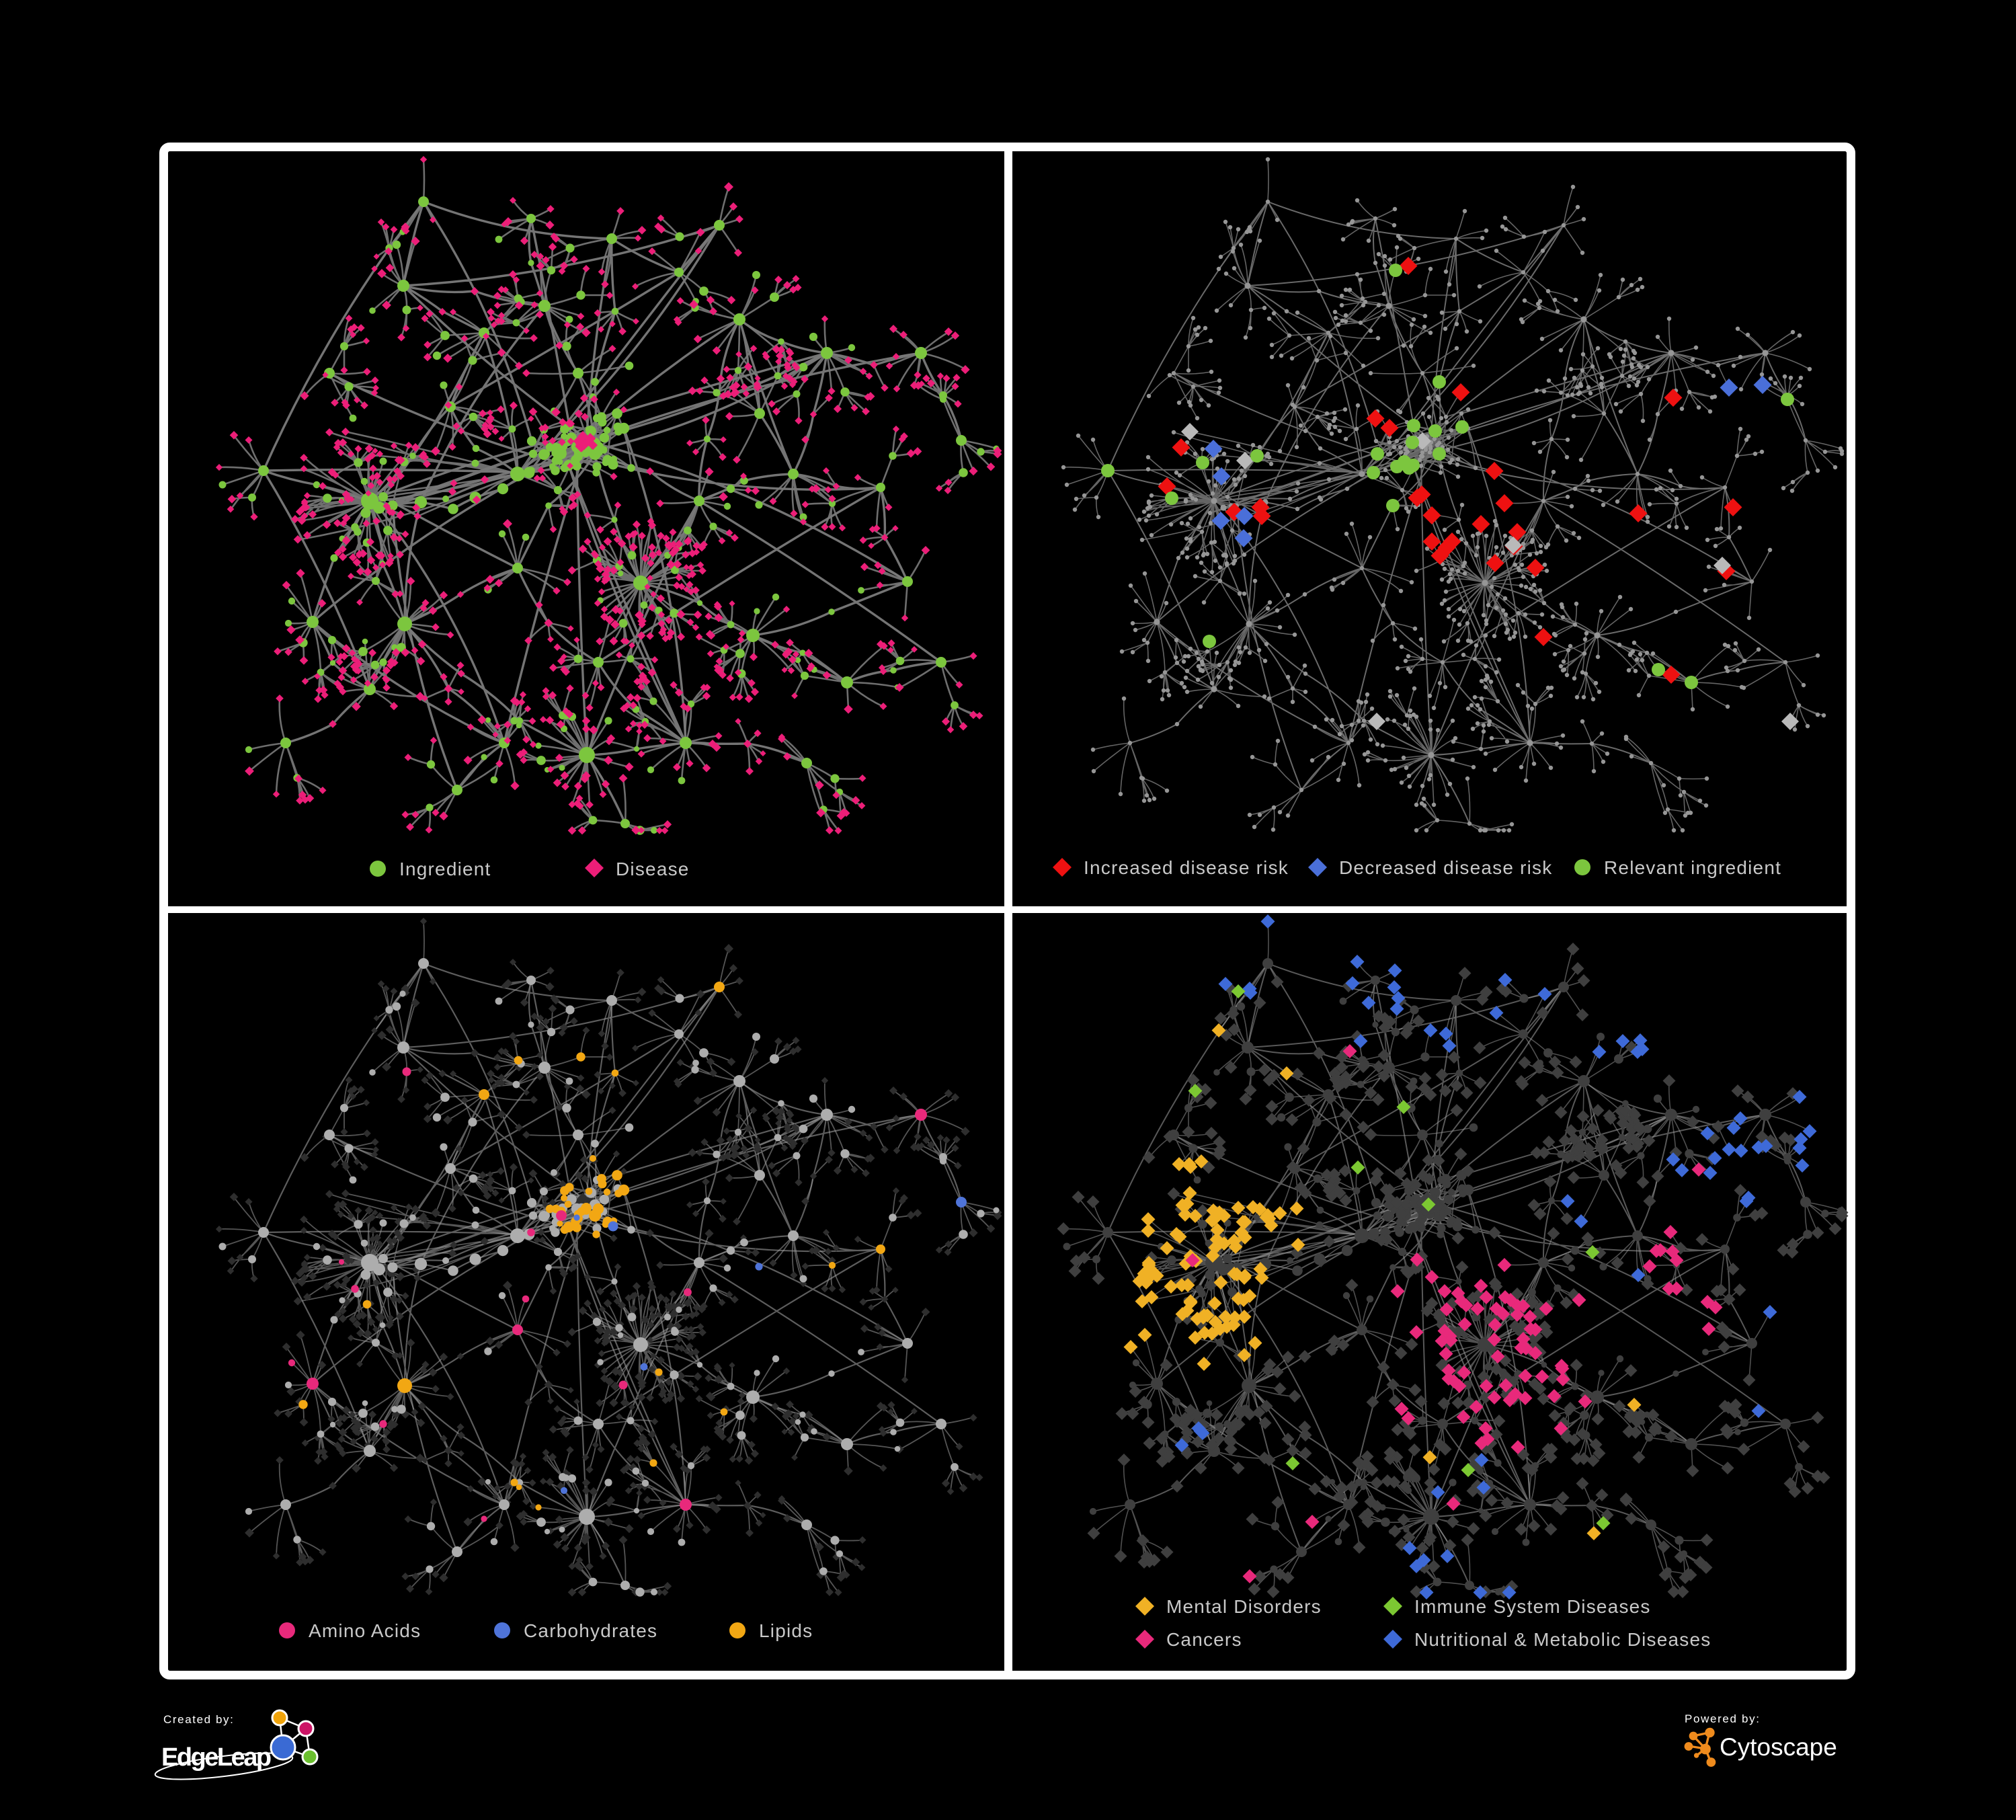 This screenshot has height=1820, width=2016. What do you see at coordinates (1562, 1639) in the screenshot?
I see `svg-text:Nutritional & Metabolic Diseas: Nutritional & Metabolic Diseases` at bounding box center [1562, 1639].